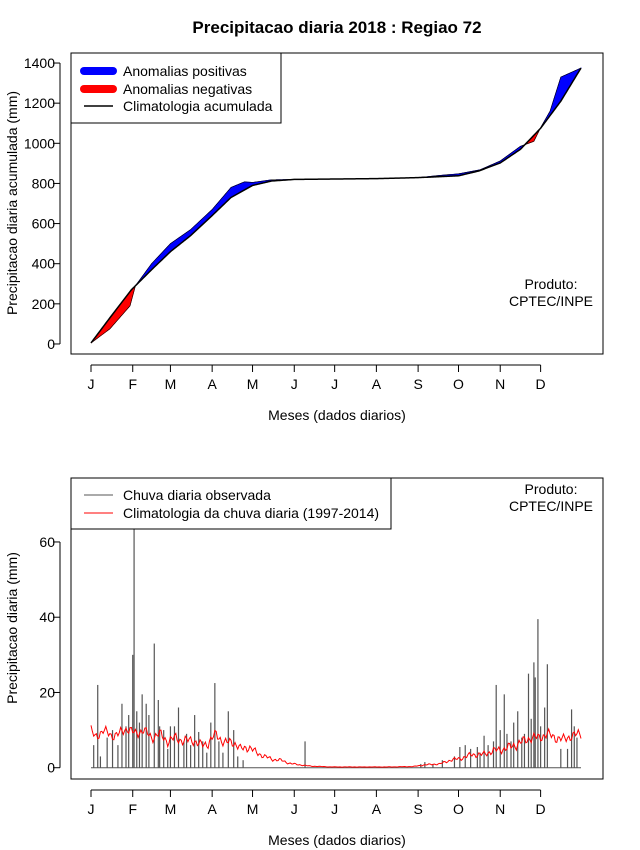  Describe the element at coordinates (12, 628) in the screenshot. I see `y-axis-label: Precipitacao diaria (mm)` at that location.